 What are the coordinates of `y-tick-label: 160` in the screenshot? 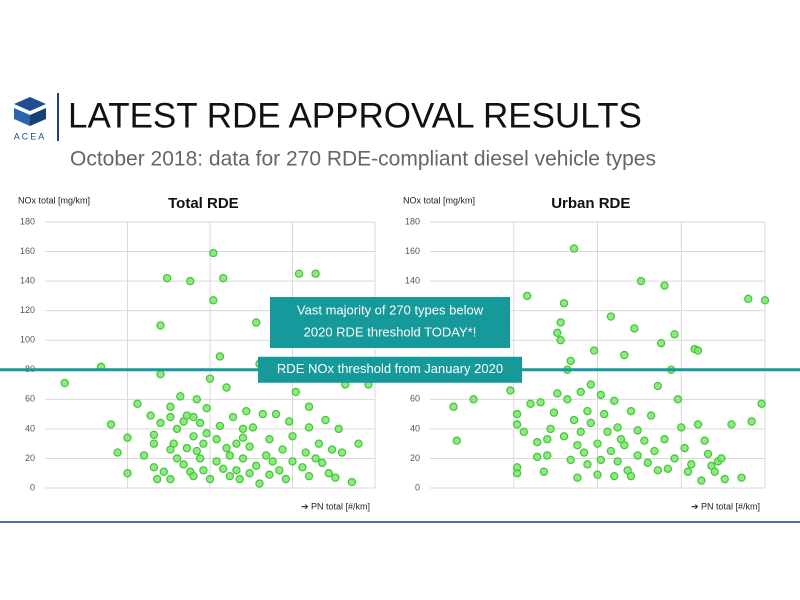 It's located at (27, 251).